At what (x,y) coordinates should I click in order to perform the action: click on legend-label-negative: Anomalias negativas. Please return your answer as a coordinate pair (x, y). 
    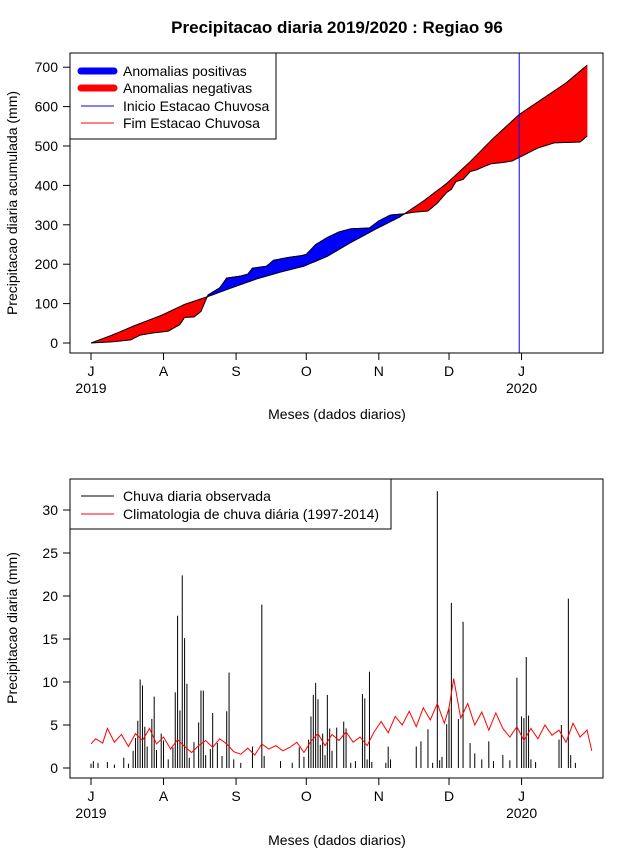
    Looking at the image, I should click on (187, 88).